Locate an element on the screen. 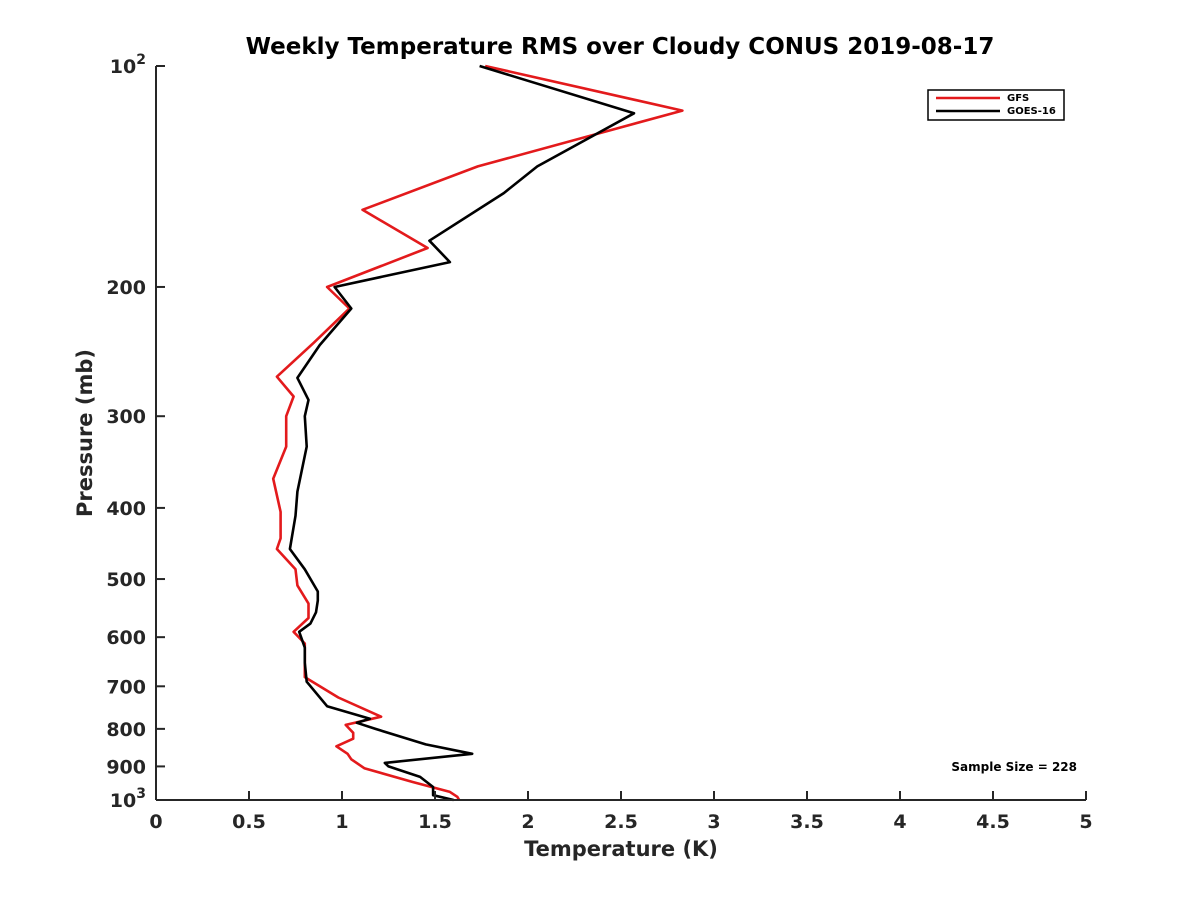  y-axis-label: Pressure (mb) is located at coordinates (85, 433).